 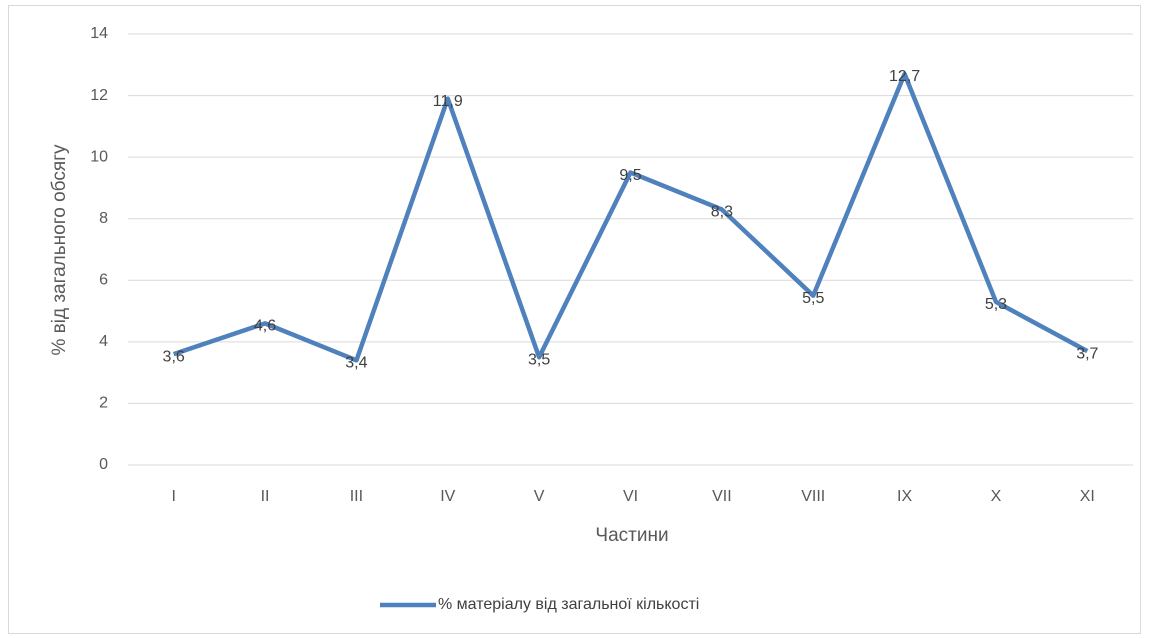 I want to click on y-tick-label: 0, so click(x=103, y=464).